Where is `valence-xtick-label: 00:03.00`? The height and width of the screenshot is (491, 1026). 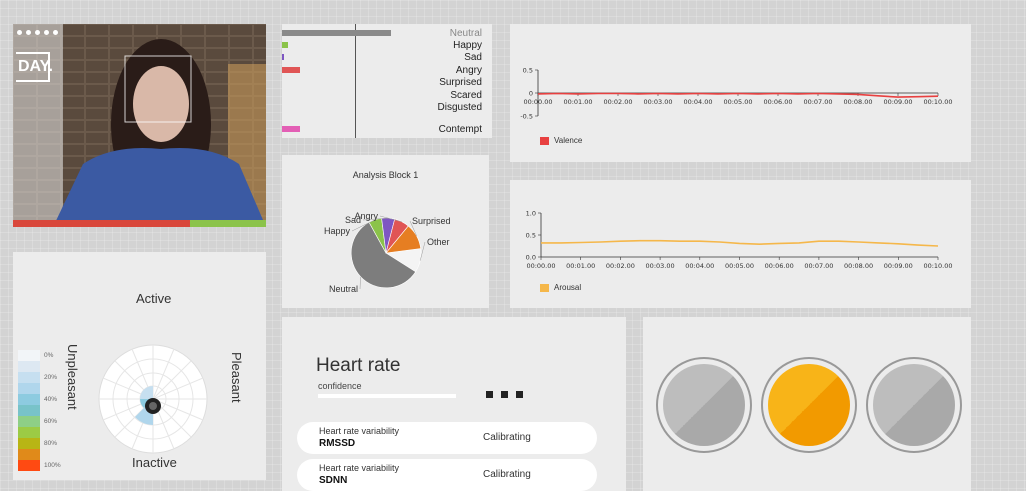 valence-xtick-label: 00:03.00 is located at coordinates (657, 102).